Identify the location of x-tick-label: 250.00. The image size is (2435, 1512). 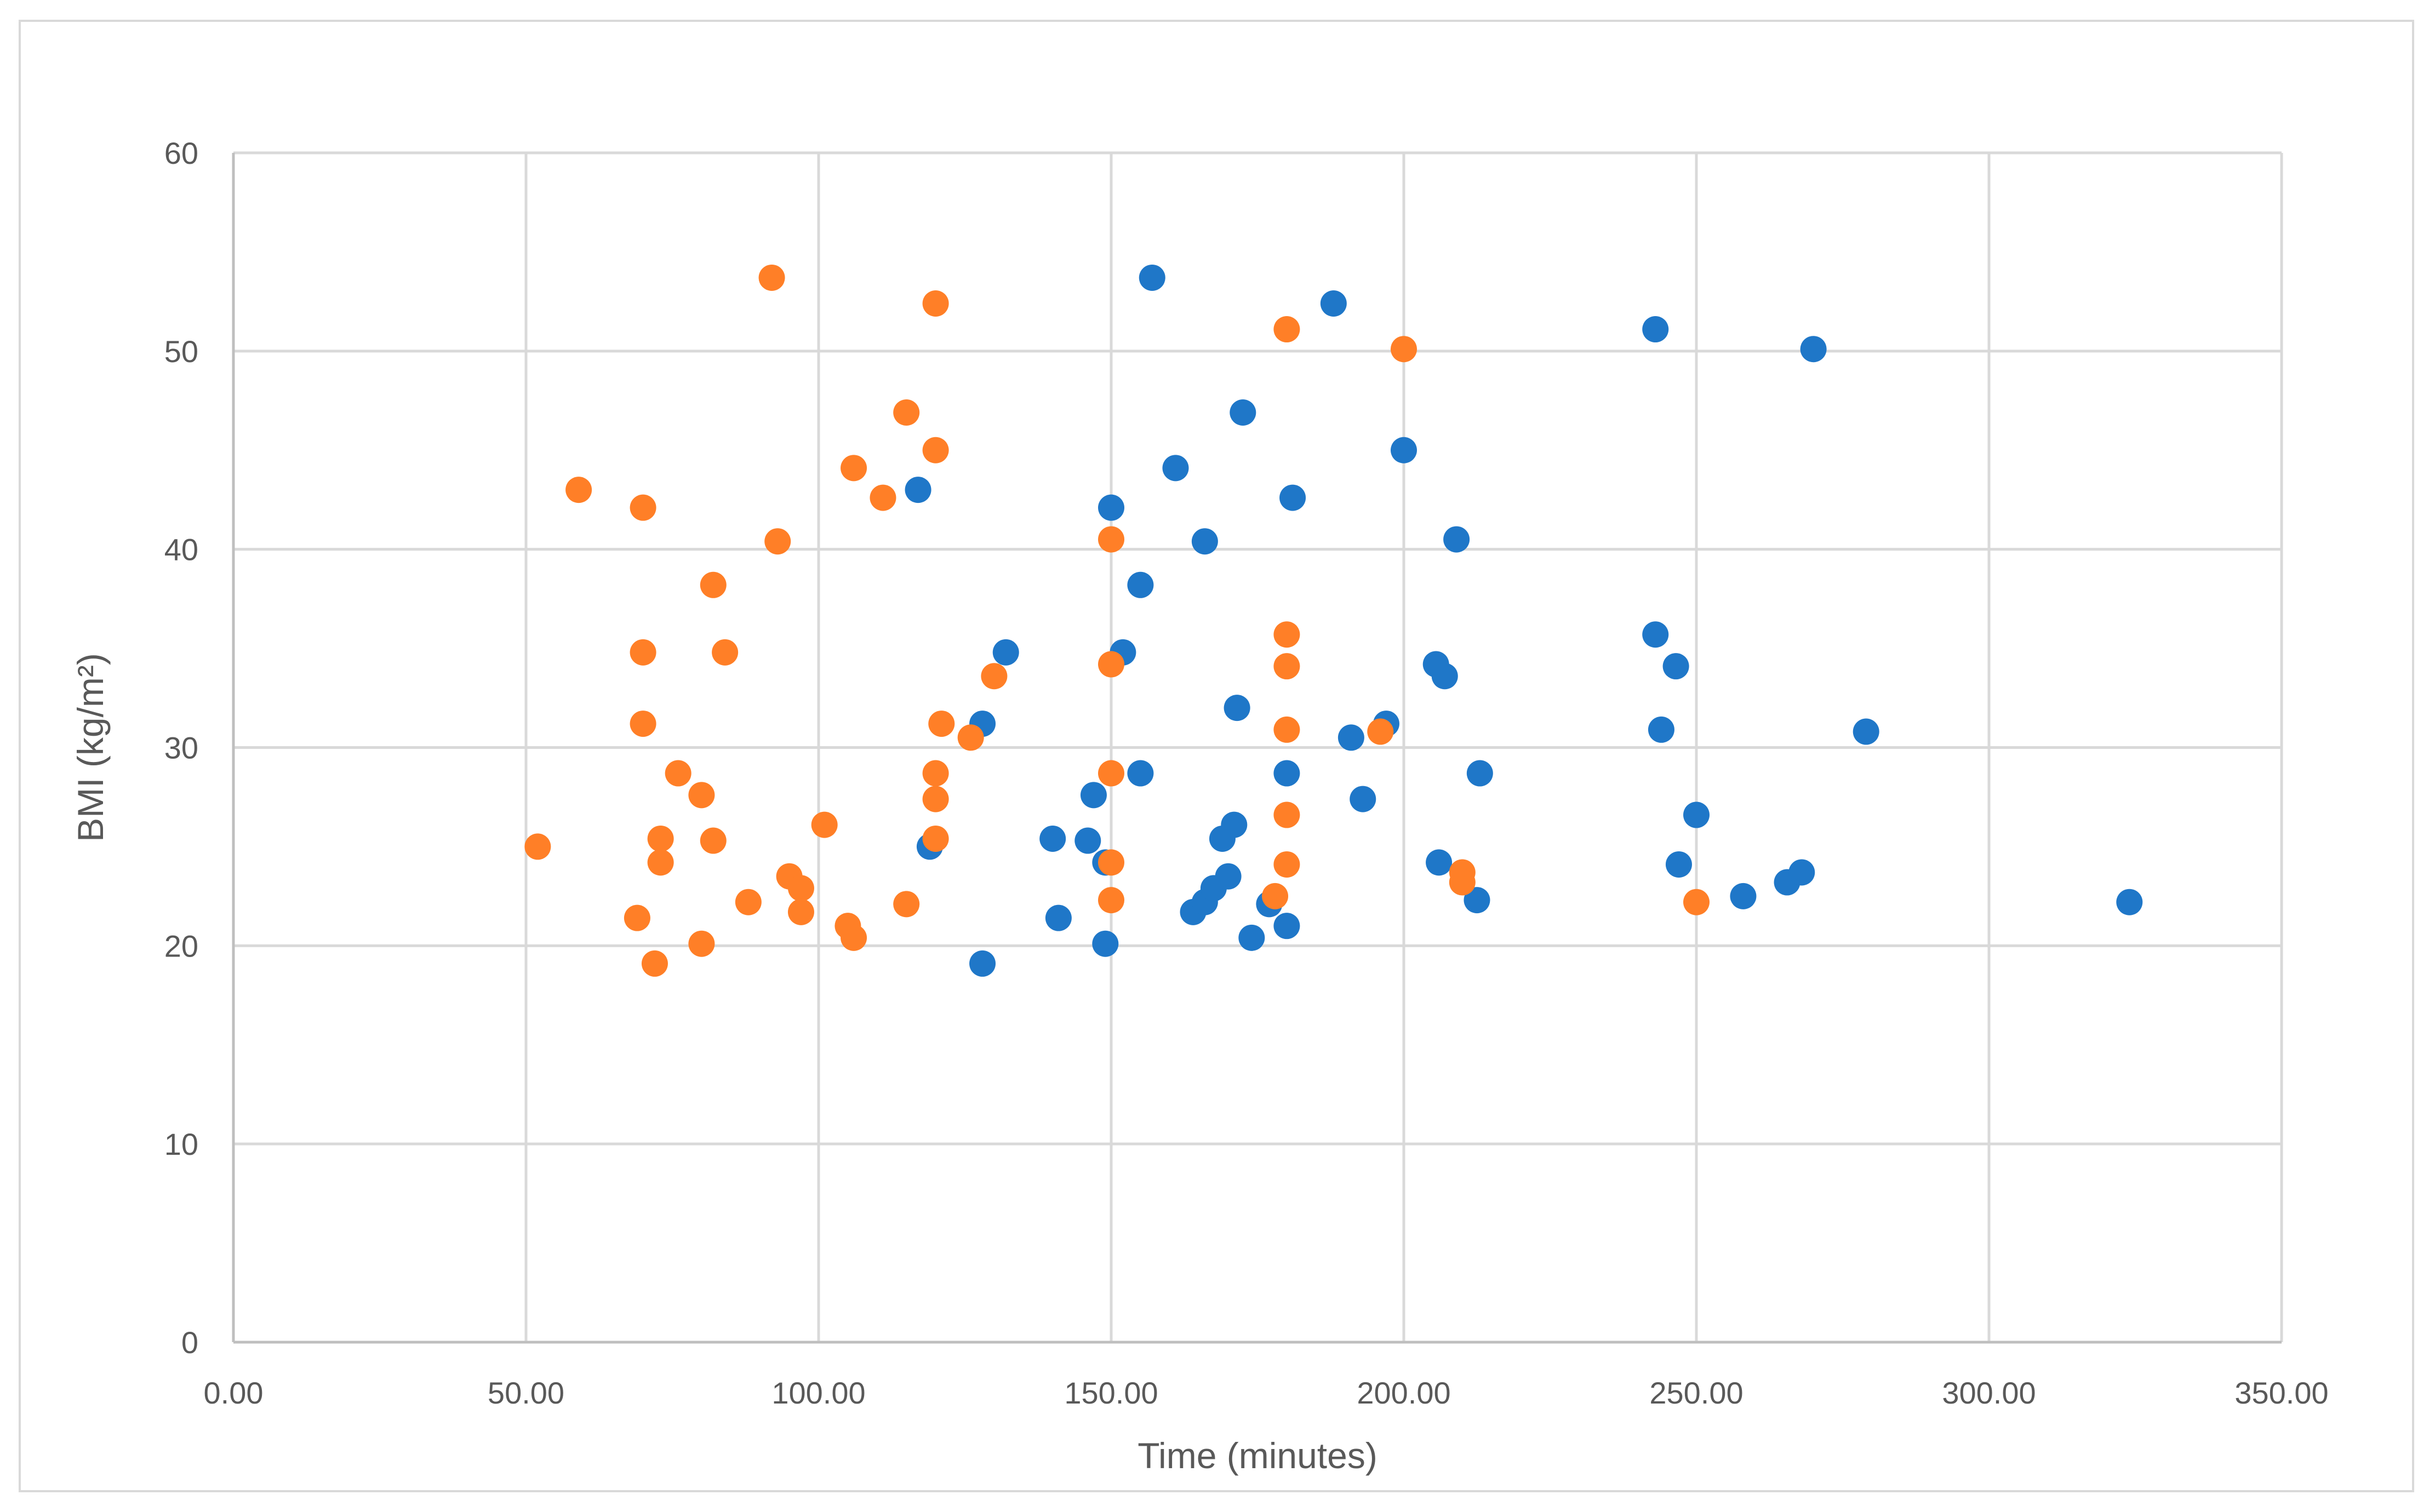
(1696, 1393).